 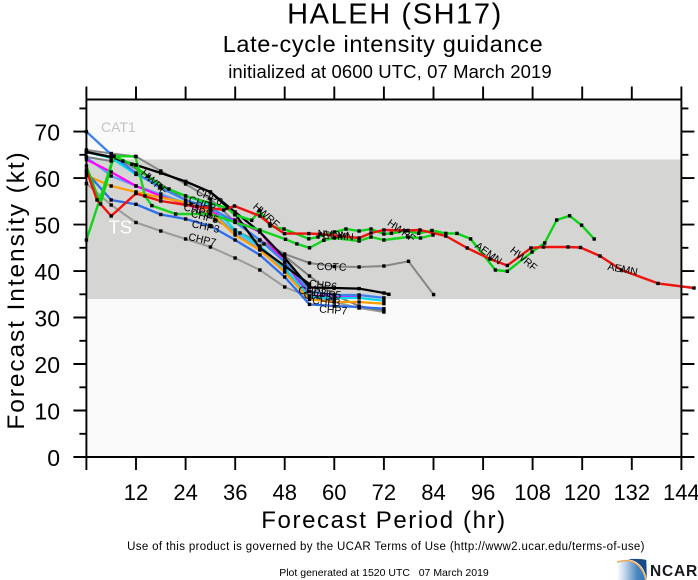 What do you see at coordinates (390, 71) in the screenshot?
I see `svg-text:initialized at 0600 UTC, 07 Ma: initialized at 0600 UTC, 07 March 2019` at bounding box center [390, 71].